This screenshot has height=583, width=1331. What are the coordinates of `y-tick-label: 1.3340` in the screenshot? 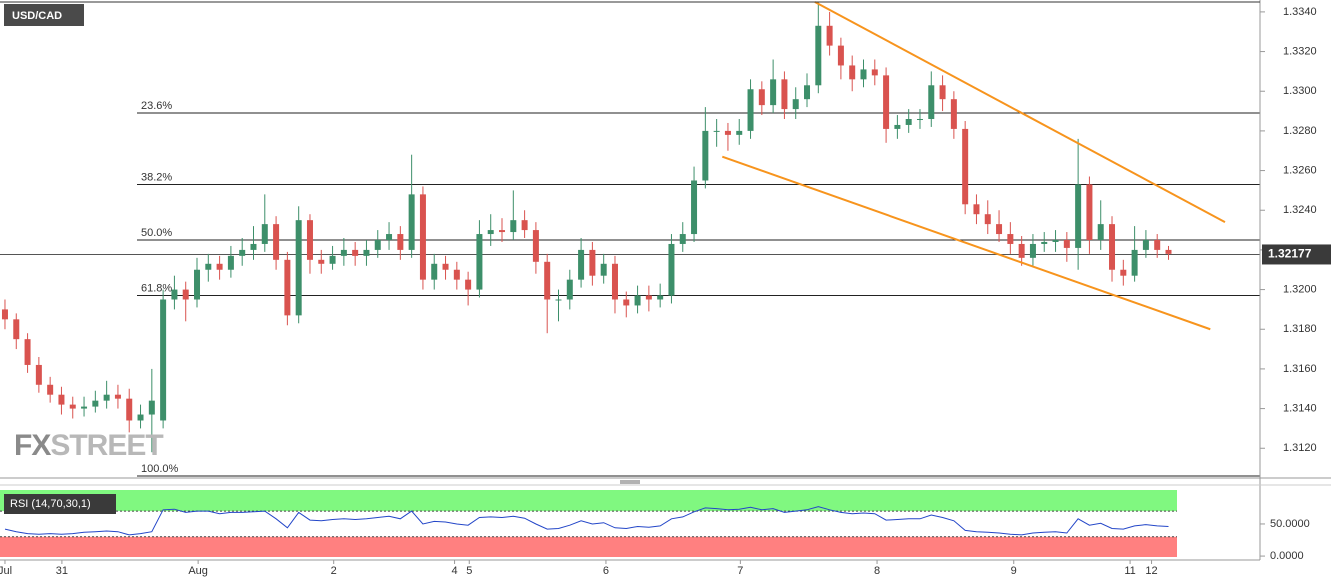 It's located at (1300, 12).